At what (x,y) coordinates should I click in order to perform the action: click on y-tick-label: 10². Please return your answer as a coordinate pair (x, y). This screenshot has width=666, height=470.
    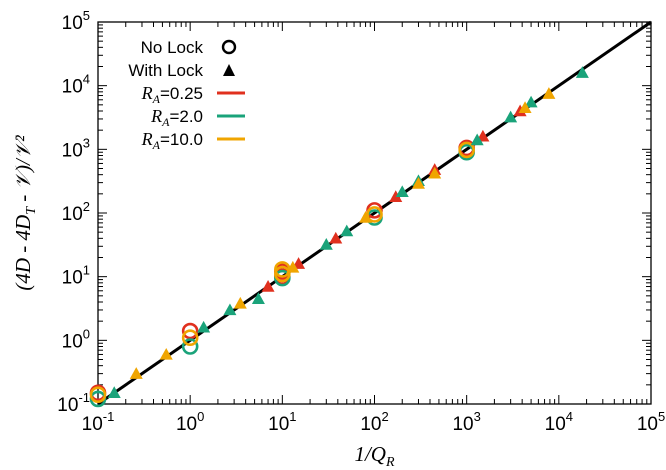
    Looking at the image, I should click on (76, 212).